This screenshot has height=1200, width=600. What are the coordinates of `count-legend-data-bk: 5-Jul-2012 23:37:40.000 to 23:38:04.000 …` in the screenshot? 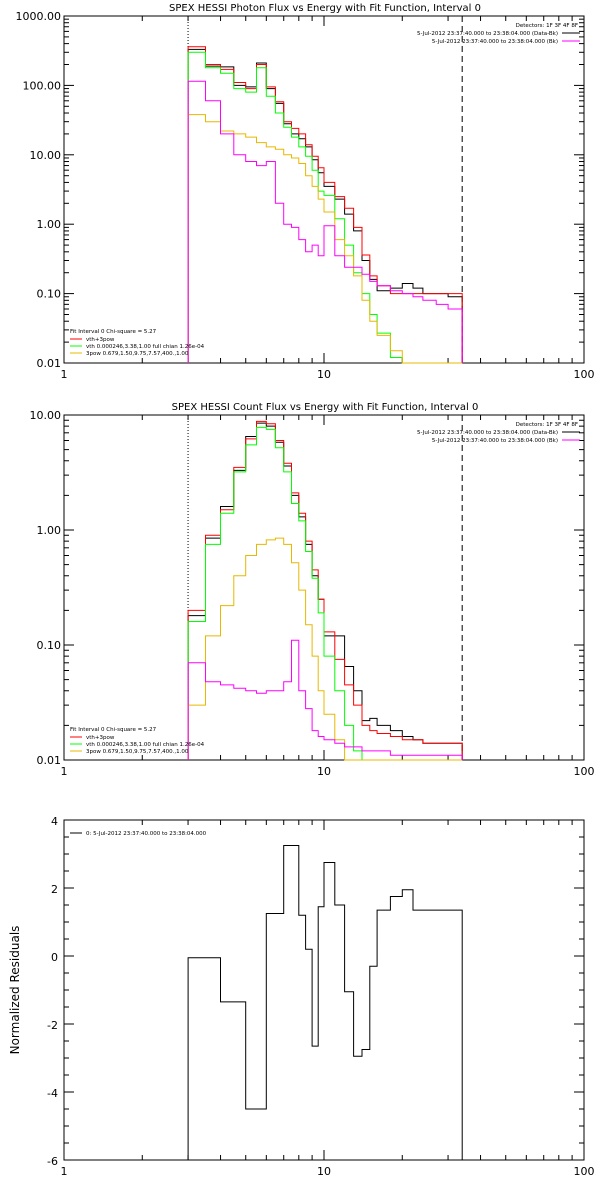 It's located at (487, 433).